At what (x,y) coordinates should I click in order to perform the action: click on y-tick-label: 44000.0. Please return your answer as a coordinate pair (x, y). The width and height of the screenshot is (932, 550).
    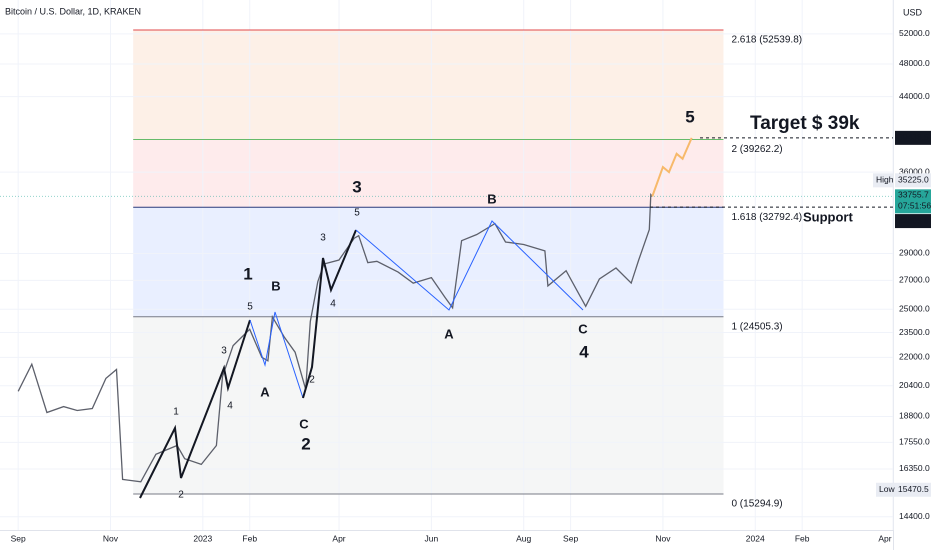
    Looking at the image, I should click on (914, 96).